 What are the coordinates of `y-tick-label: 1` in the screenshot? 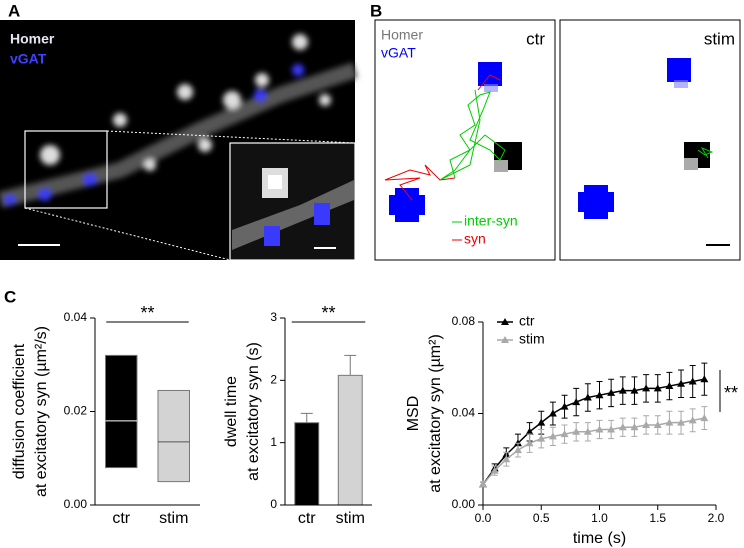 It's located at (273, 442).